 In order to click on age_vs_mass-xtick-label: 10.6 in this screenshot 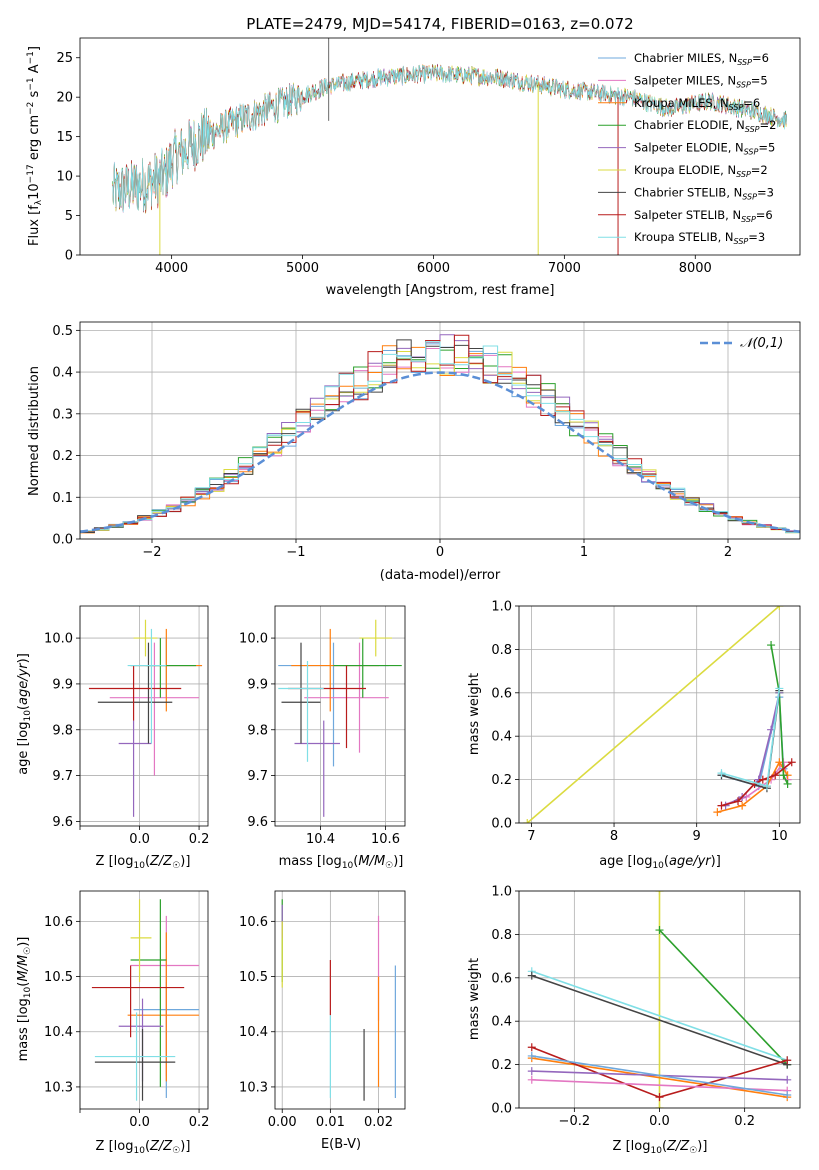, I will do `click(385, 839)`.